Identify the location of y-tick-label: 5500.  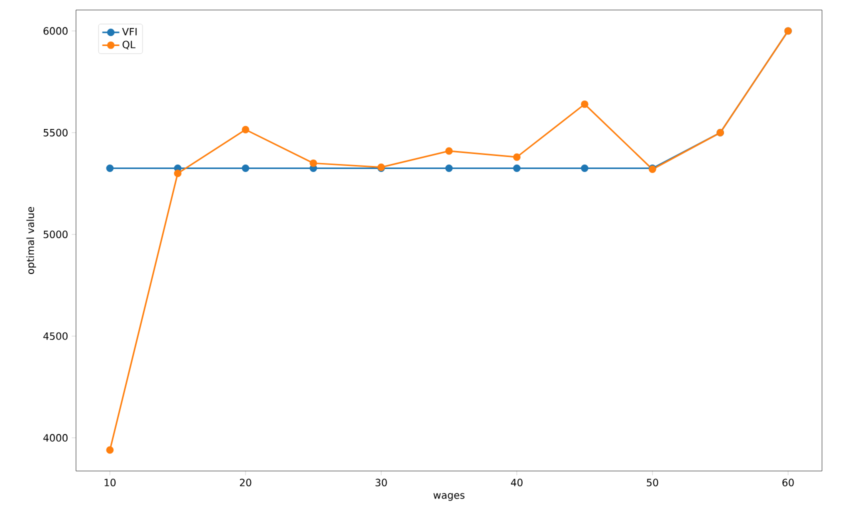
(56, 132).